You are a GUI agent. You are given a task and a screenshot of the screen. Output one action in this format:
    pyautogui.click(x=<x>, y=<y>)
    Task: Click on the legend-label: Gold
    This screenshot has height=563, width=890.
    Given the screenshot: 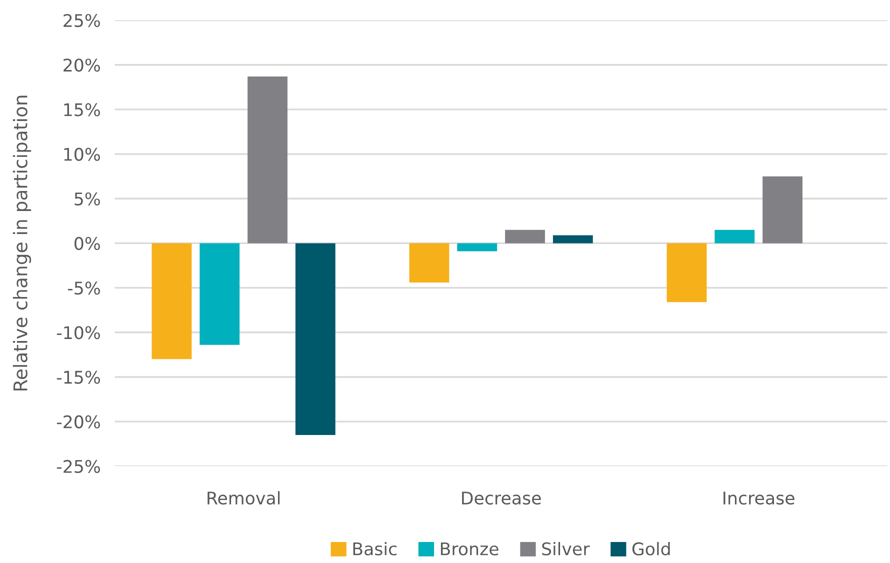 What is the action you would take?
    pyautogui.click(x=651, y=549)
    